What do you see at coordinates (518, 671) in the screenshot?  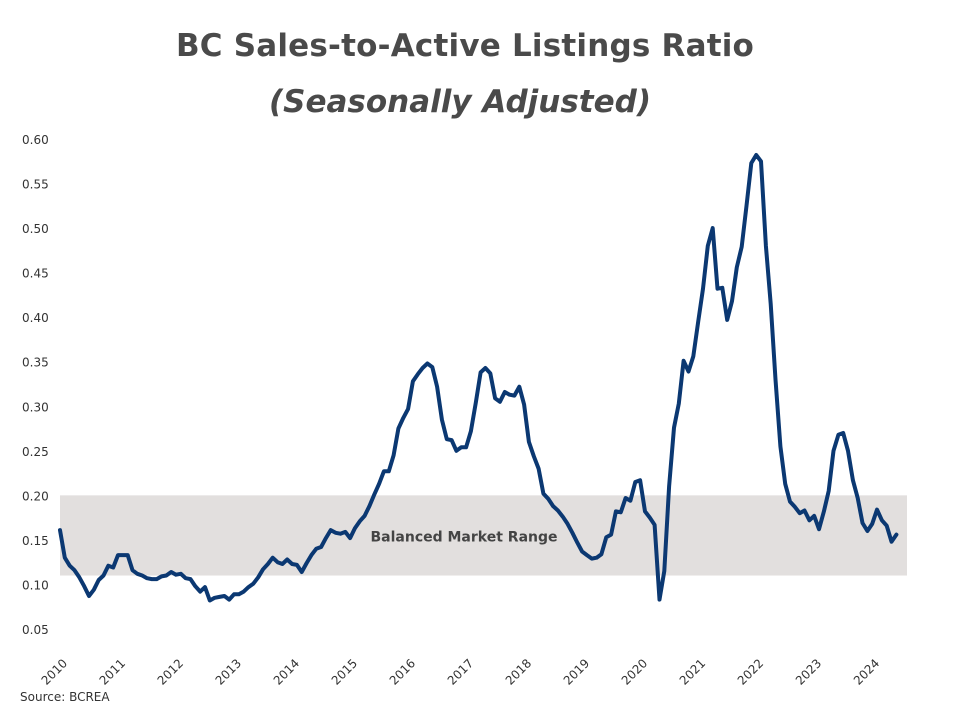 I see `x-tick-label: 2018` at bounding box center [518, 671].